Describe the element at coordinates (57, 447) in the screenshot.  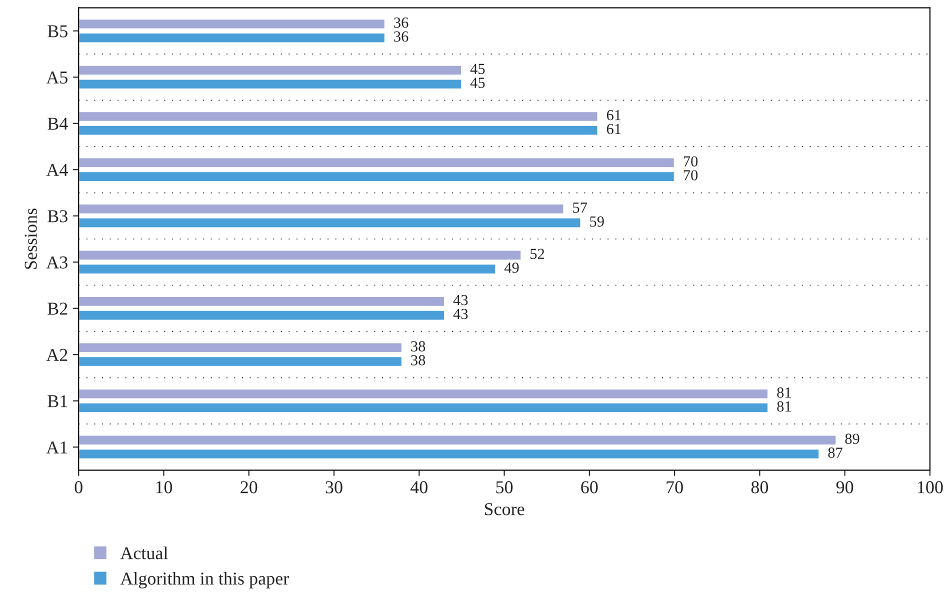
I see `y-tick-label: A1` at that location.